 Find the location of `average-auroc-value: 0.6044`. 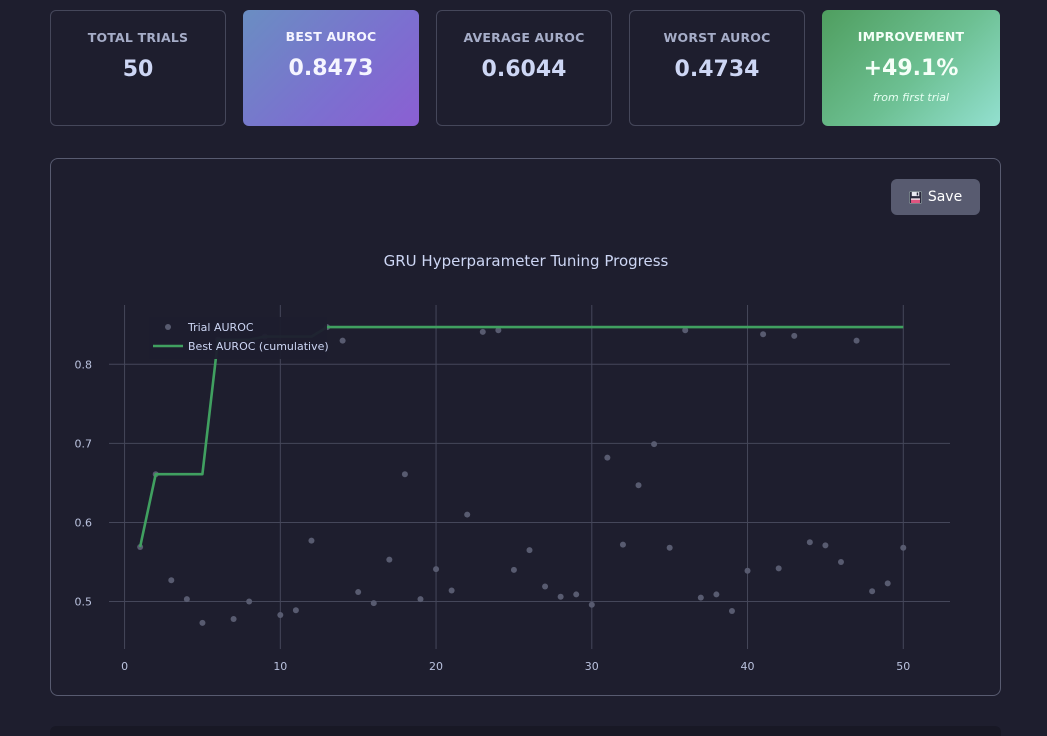

average-auroc-value: 0.6044 is located at coordinates (524, 69).